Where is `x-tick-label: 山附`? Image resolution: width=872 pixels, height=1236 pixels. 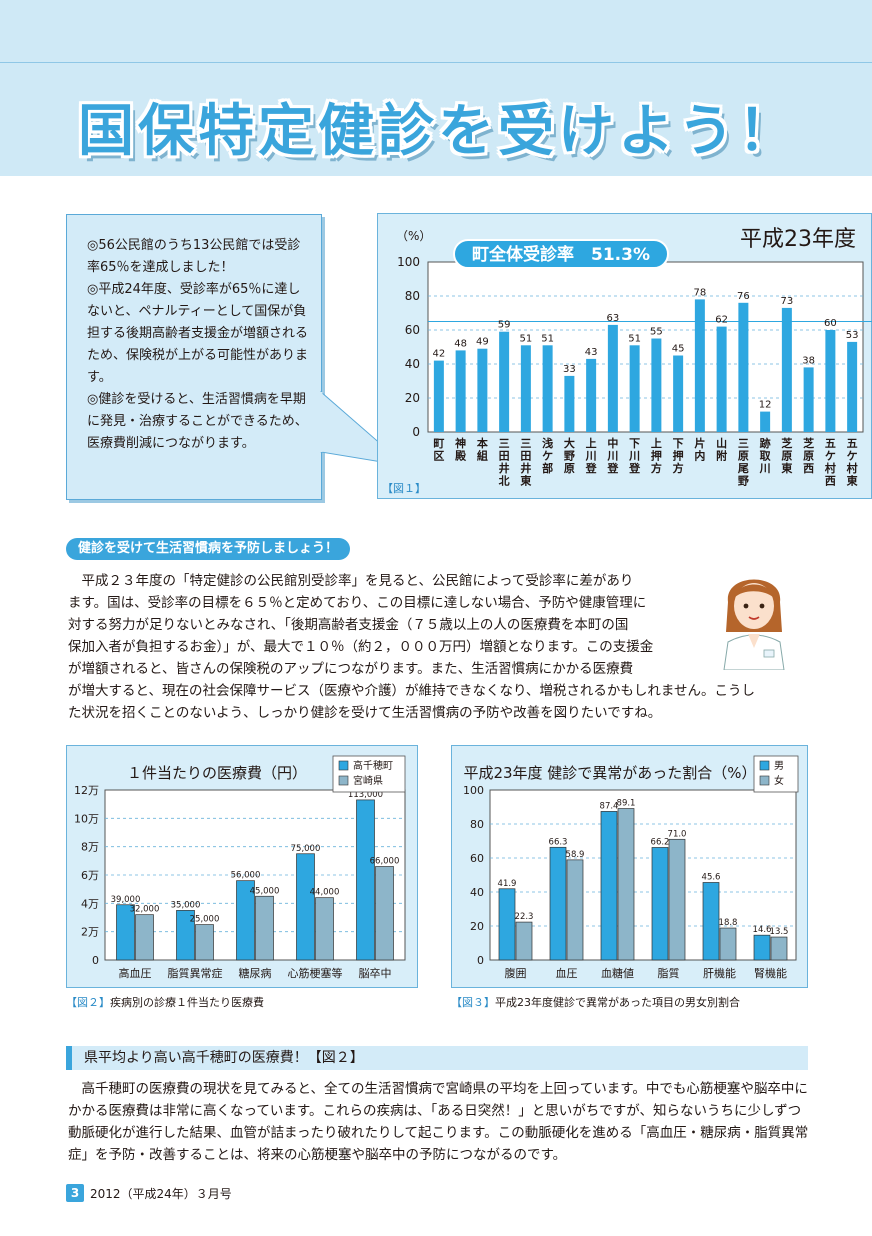
x-tick-label: 山附 is located at coordinates (721, 449).